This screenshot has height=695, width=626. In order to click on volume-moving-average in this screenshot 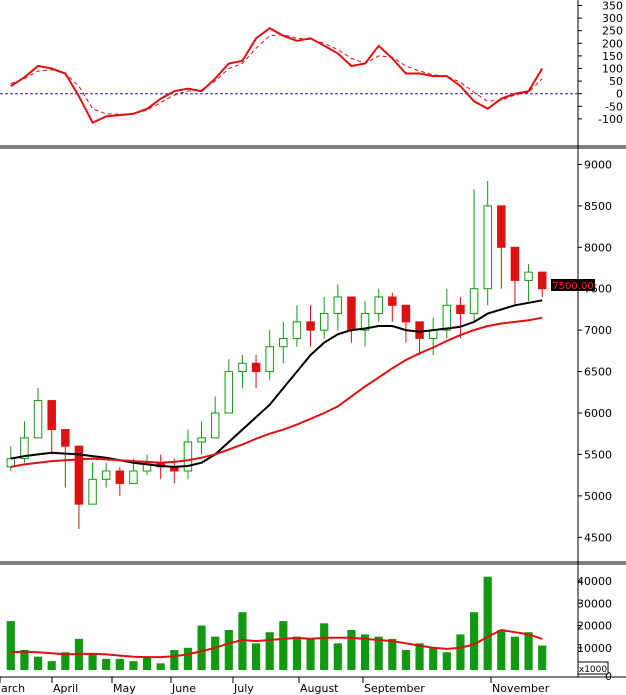, I will do `click(276, 643)`.